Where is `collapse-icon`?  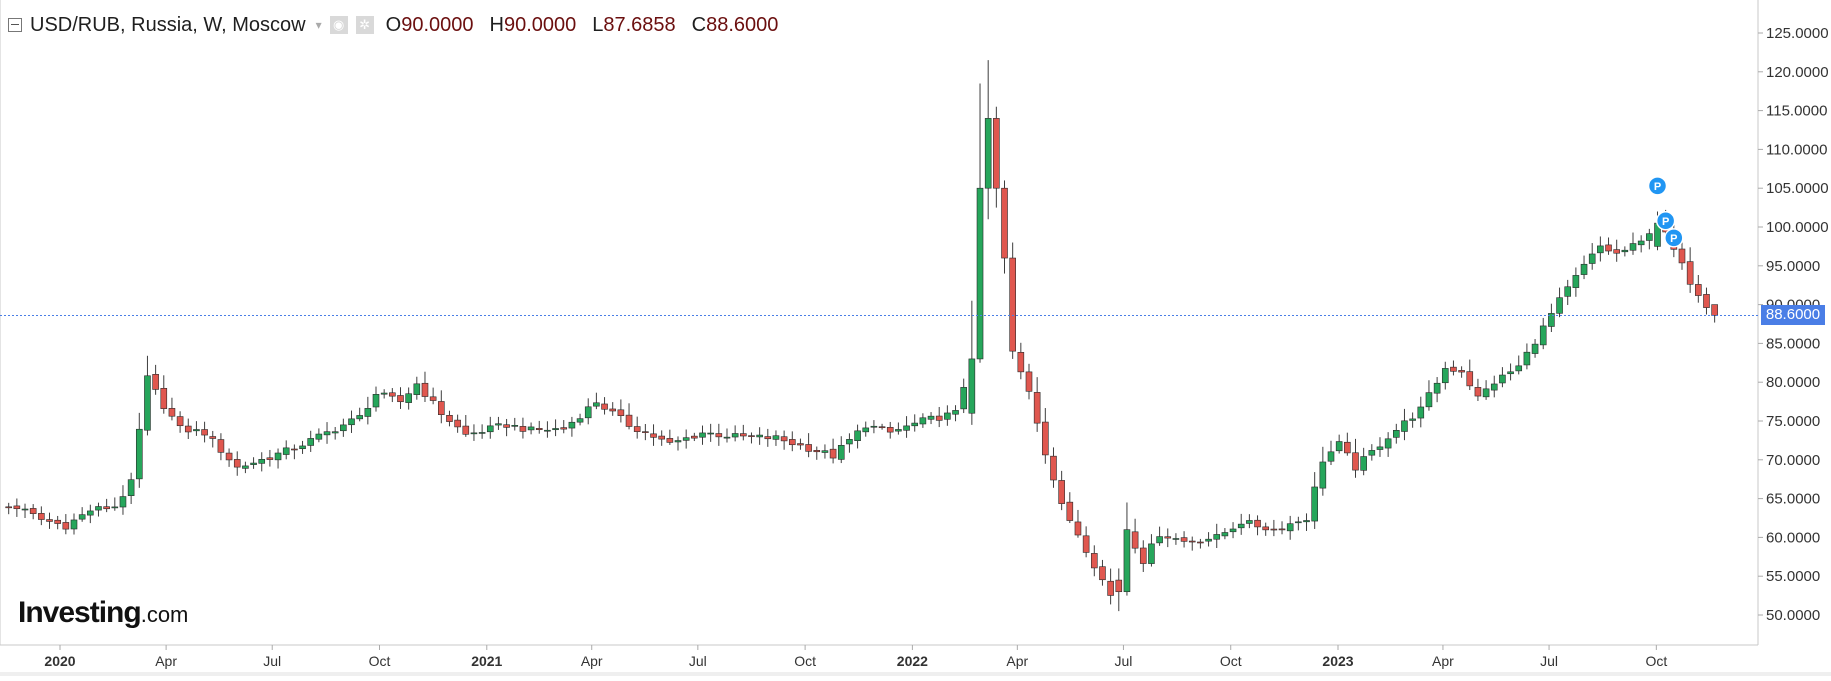 collapse-icon is located at coordinates (15, 25).